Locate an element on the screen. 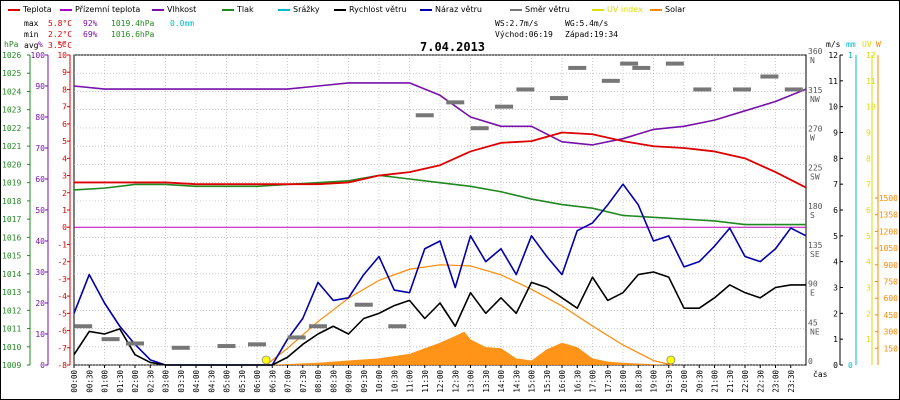 The height and width of the screenshot is (400, 900). axis-hpa-title: hPa is located at coordinates (11, 44).